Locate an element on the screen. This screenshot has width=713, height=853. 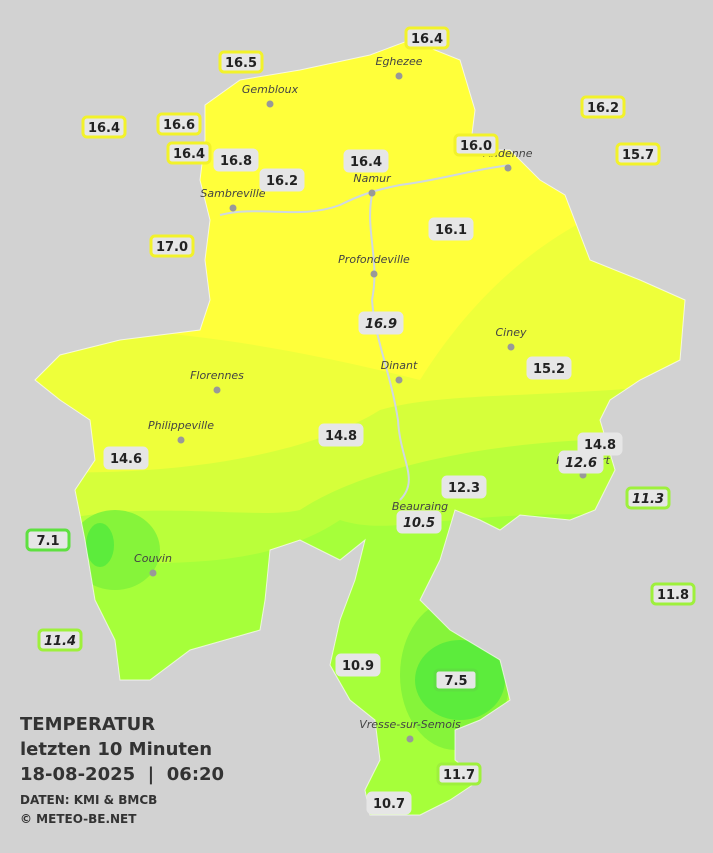
station-value: 10.5 is located at coordinates (419, 523).